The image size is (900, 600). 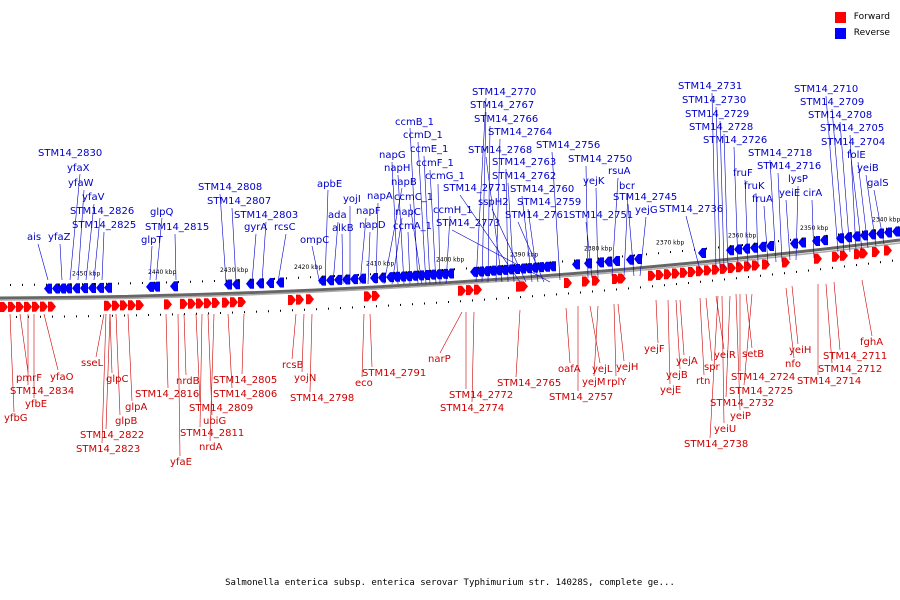 I want to click on gene-label: yejF, so click(x=654, y=349).